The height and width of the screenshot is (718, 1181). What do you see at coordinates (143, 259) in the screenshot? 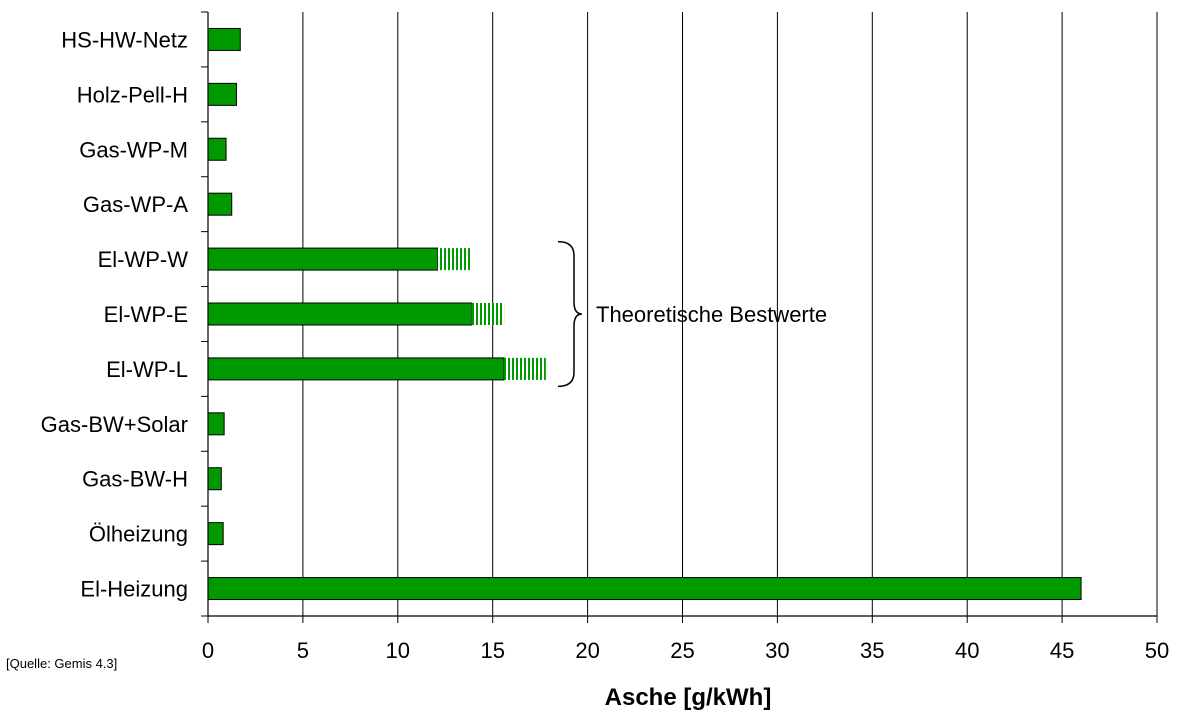
I see `category-label: El-WP-W` at bounding box center [143, 259].